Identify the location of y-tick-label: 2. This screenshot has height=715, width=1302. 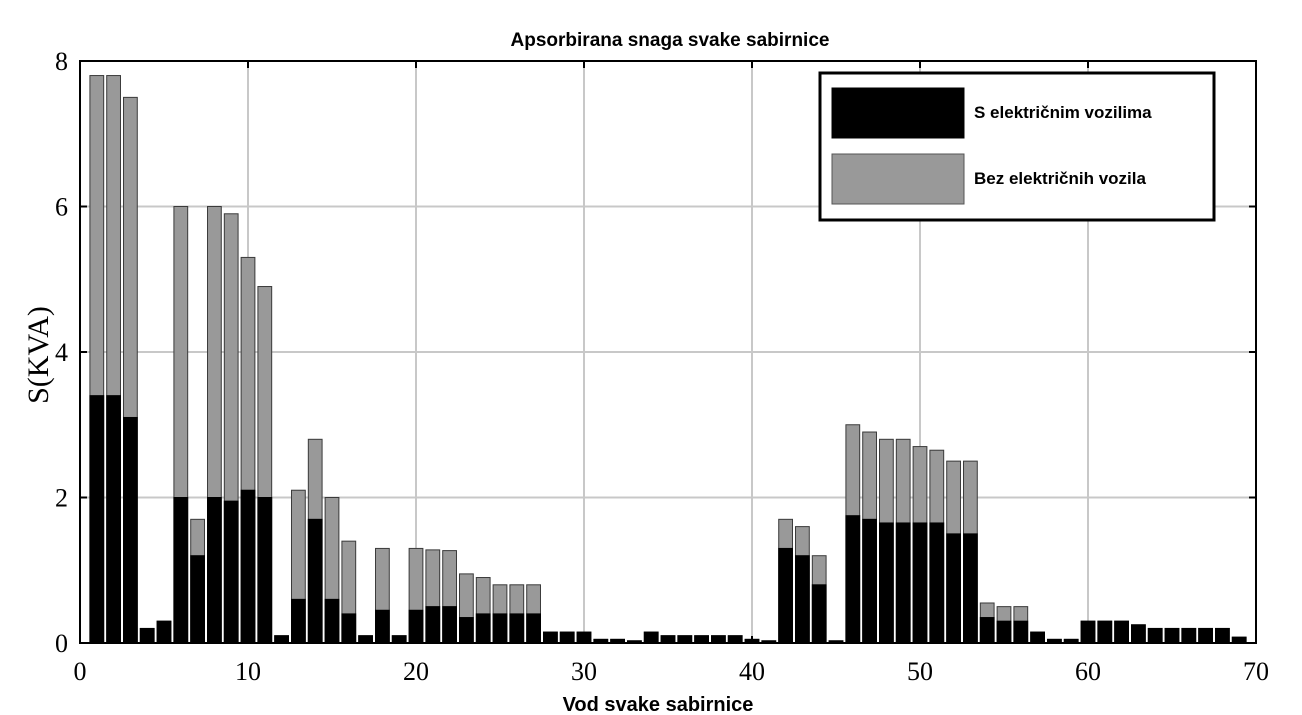
(61, 498).